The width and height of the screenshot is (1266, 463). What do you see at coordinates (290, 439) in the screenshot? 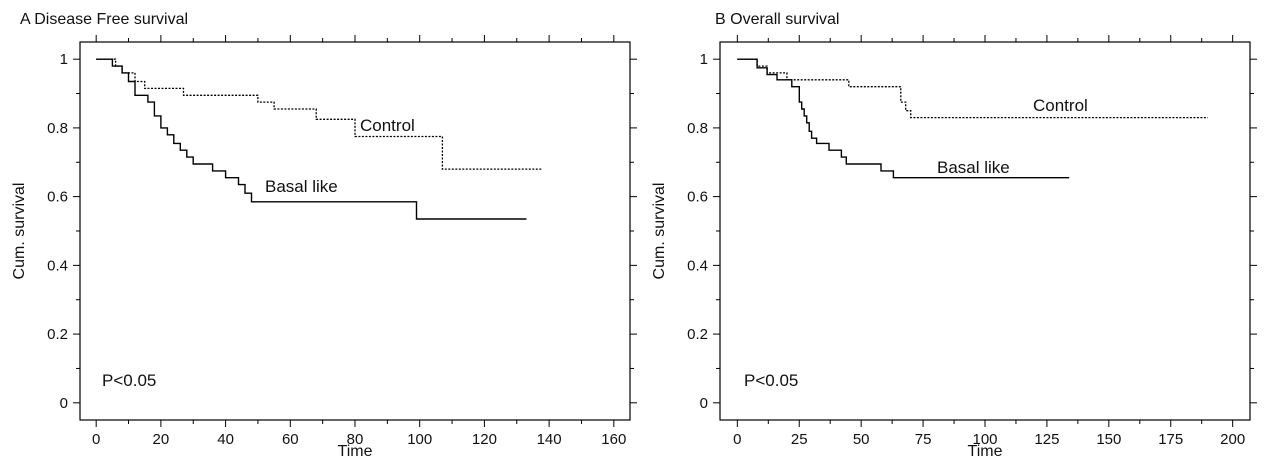
I see `x-tick-label: 60` at bounding box center [290, 439].